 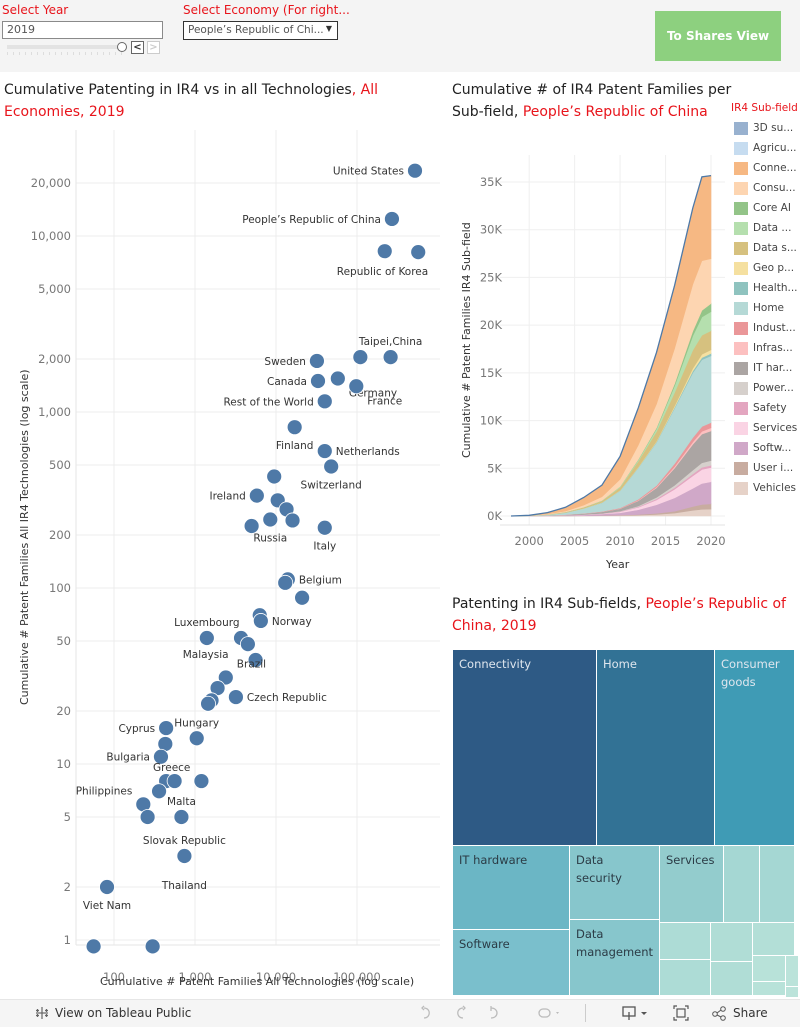 I want to click on treemap-cell: Services, so click(x=692, y=884).